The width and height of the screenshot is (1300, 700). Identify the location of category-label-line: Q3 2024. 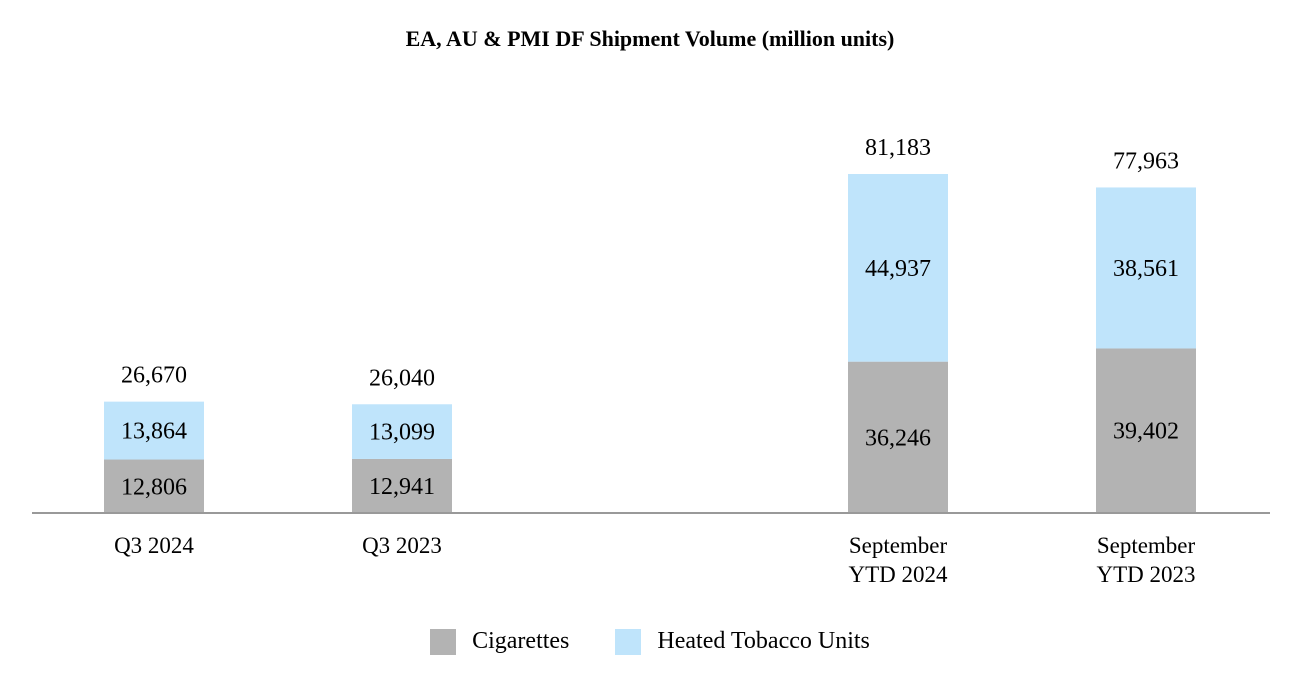
(154, 545).